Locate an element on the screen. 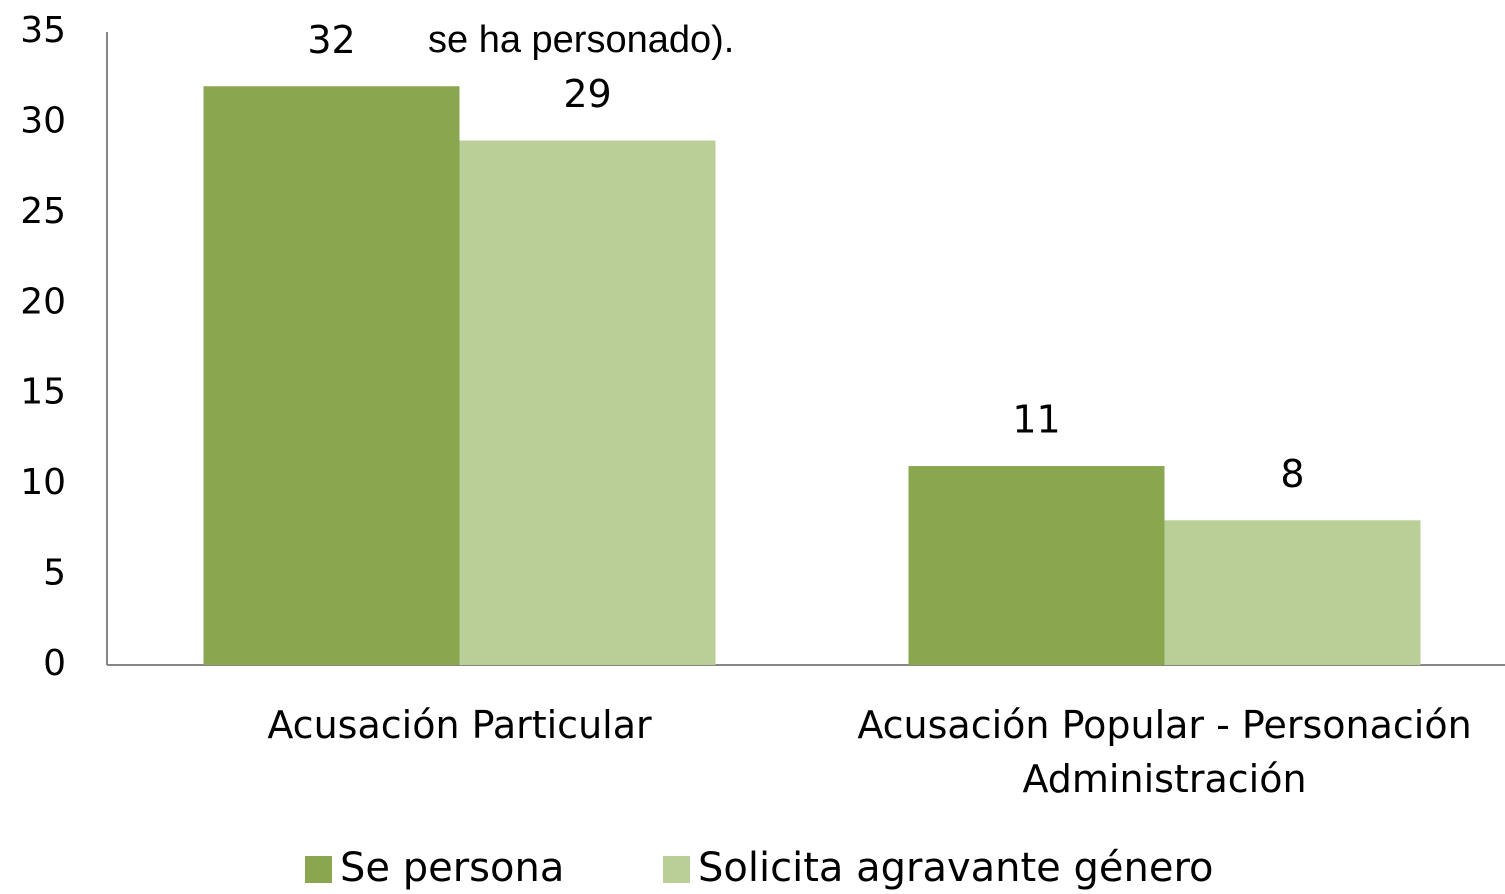 The width and height of the screenshot is (1505, 894). y-tick-label: 5 is located at coordinates (54, 573).